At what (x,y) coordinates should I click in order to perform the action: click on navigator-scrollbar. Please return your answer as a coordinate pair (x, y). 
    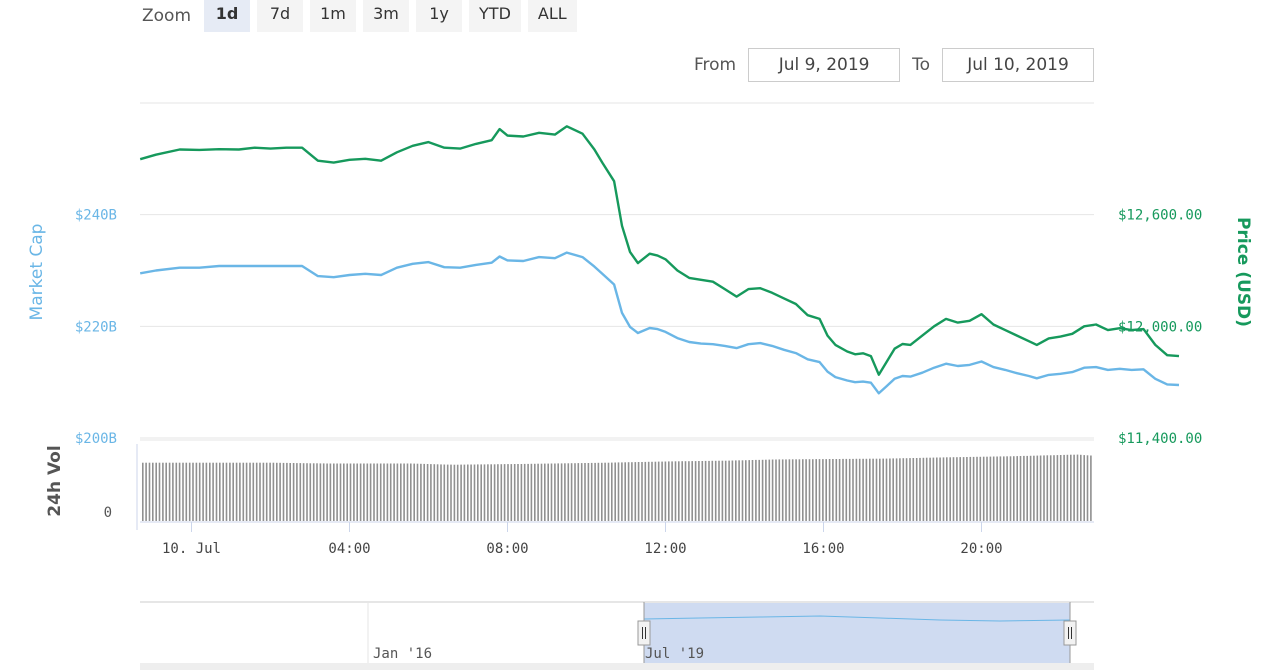
    Looking at the image, I should click on (617, 666).